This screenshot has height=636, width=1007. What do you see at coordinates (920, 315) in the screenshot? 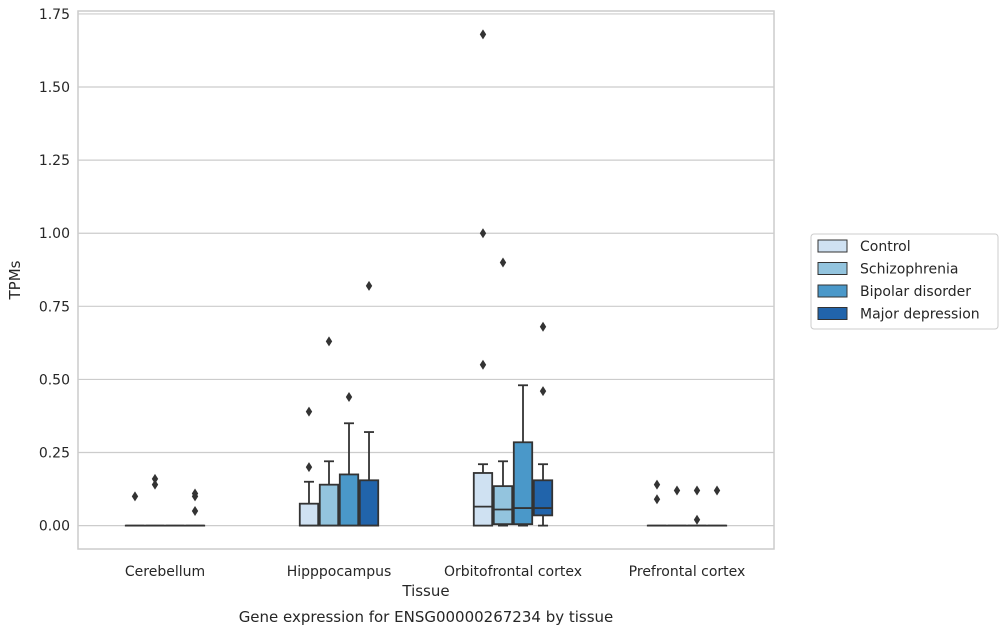
I see `legend-entry: Major depression` at bounding box center [920, 315].